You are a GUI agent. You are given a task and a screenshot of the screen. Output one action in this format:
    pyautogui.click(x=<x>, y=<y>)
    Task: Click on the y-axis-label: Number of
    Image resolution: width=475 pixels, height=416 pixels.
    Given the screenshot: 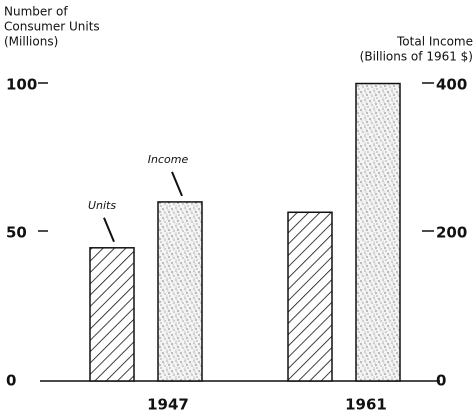 What is the action you would take?
    pyautogui.click(x=36, y=12)
    